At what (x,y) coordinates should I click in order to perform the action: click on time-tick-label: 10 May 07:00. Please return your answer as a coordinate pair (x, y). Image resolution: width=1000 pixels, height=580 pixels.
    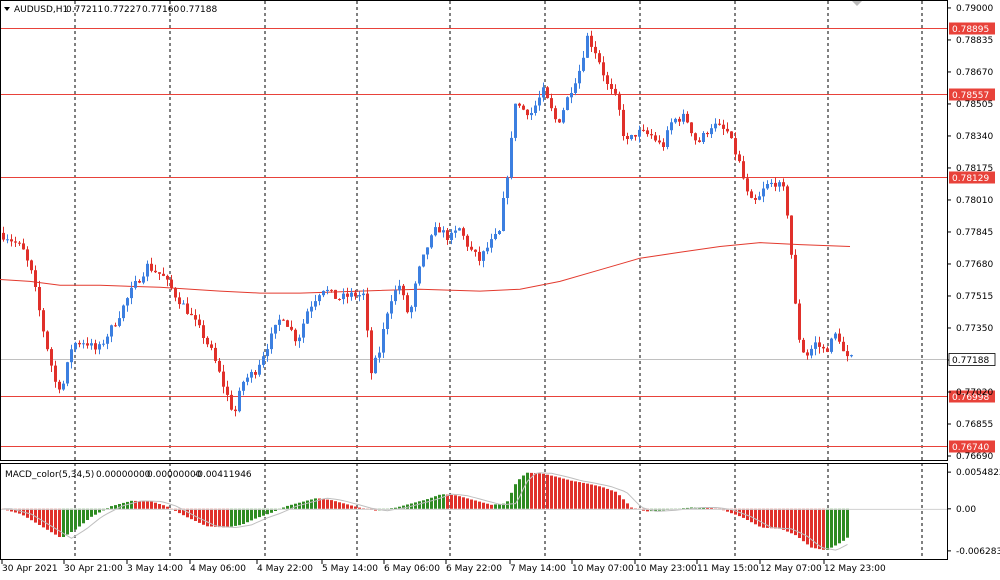
    Looking at the image, I should click on (603, 569).